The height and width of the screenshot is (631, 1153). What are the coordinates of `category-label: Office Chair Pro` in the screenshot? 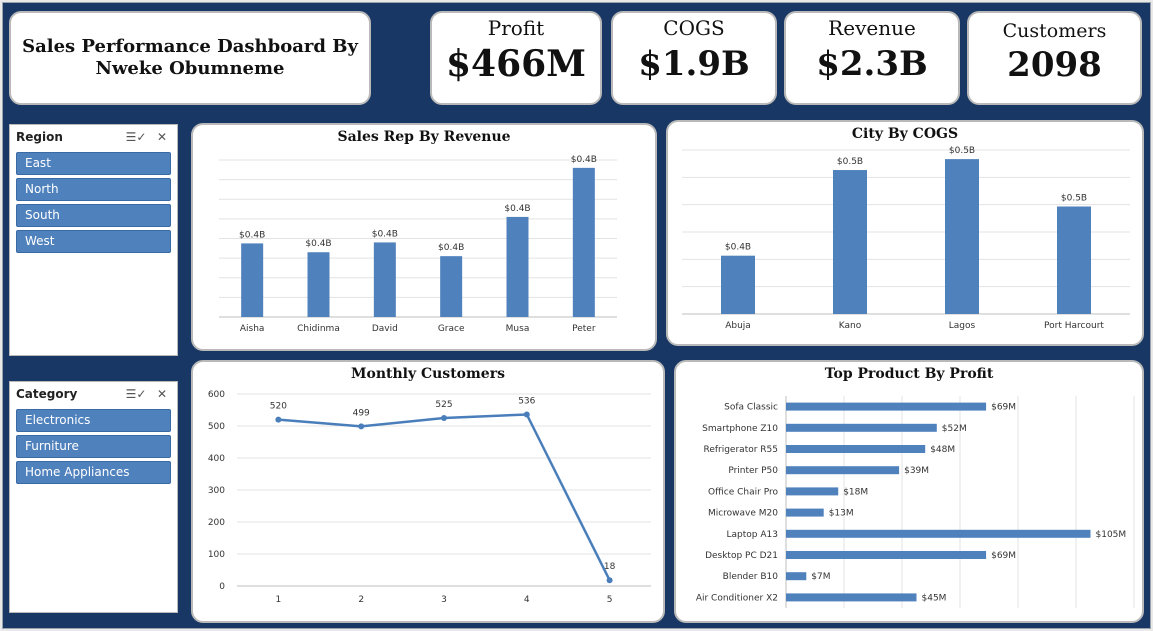 It's located at (743, 492).